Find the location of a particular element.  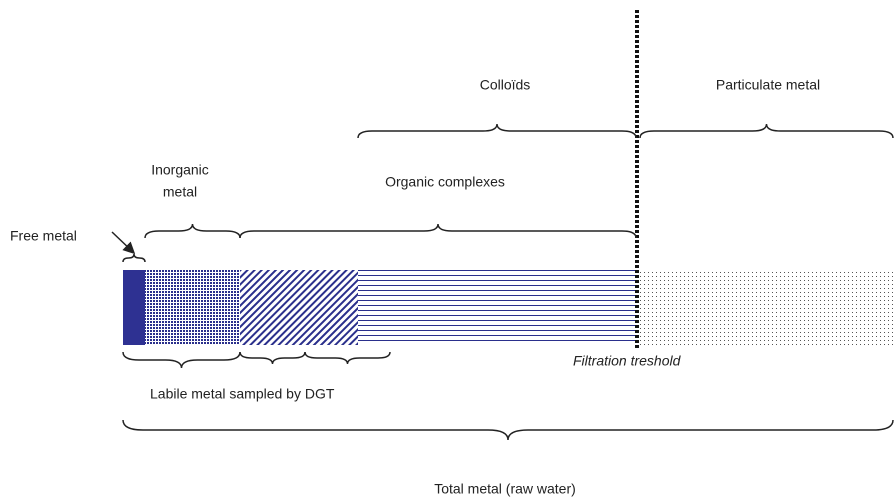

label: Total metal (raw water) is located at coordinates (505, 489).